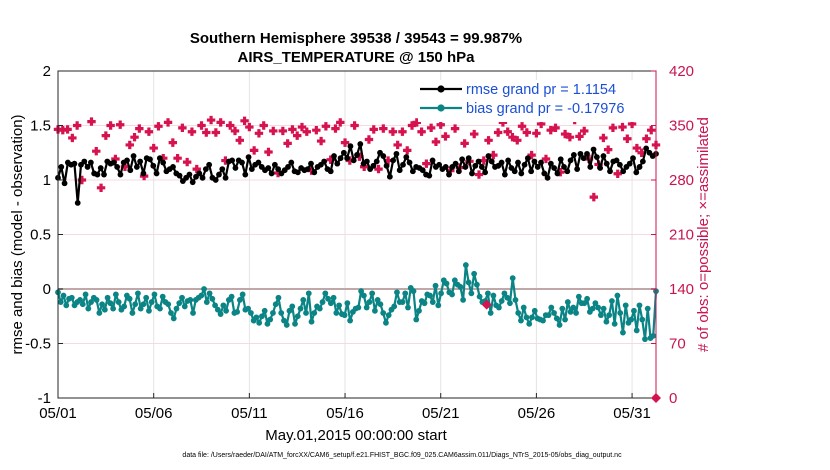 This screenshot has height=470, width=830. What do you see at coordinates (681, 71) in the screenshot?
I see `right-tick-label: 420` at bounding box center [681, 71].